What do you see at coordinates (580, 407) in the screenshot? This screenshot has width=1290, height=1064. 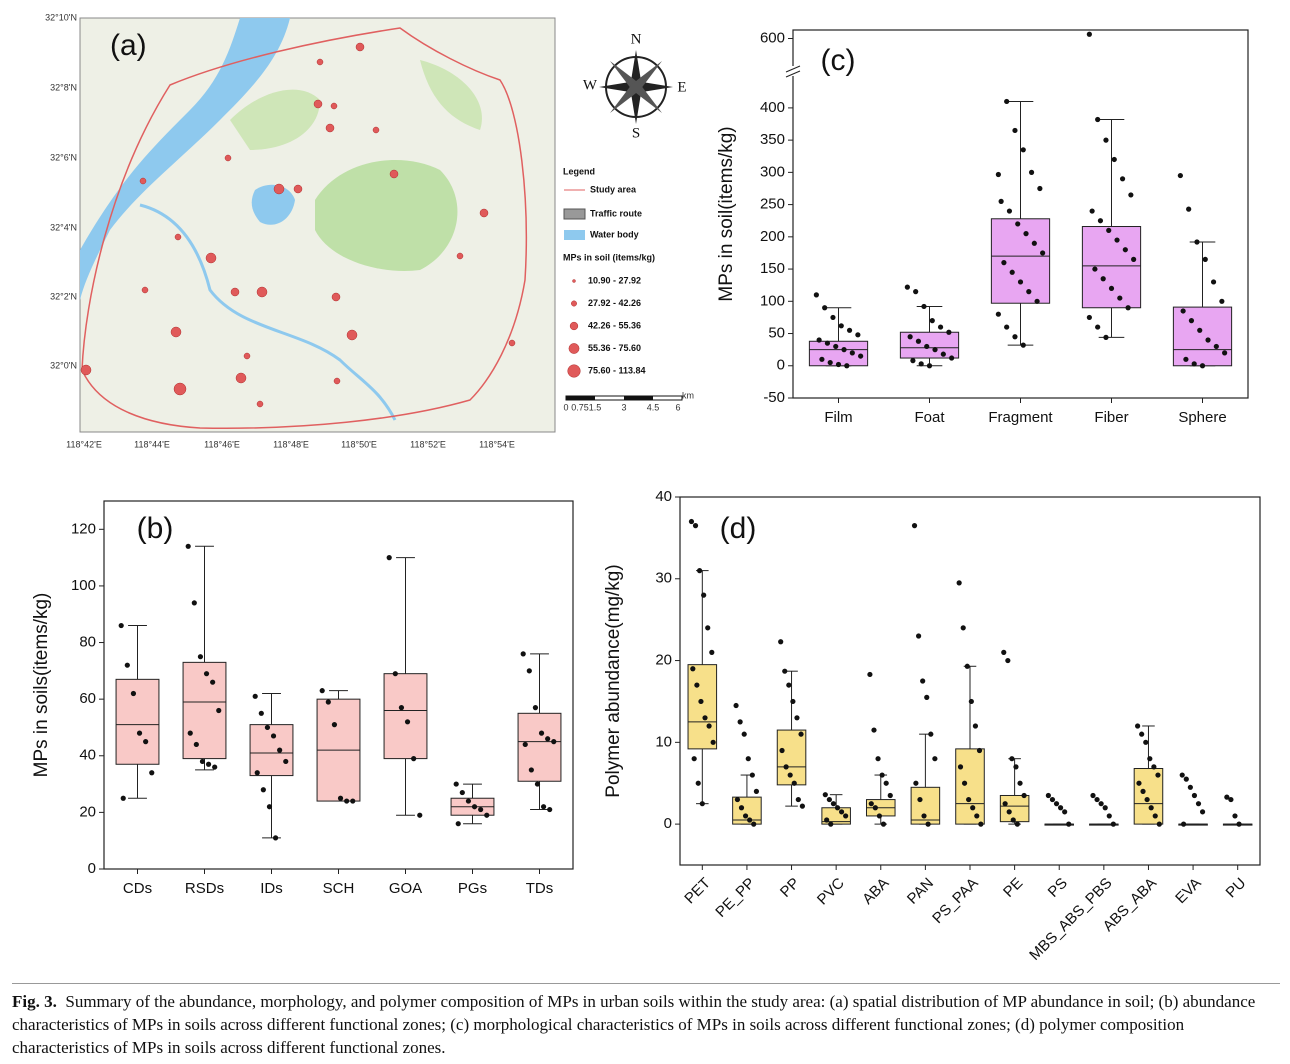 I see `scale-tick: 0.75` at bounding box center [580, 407].